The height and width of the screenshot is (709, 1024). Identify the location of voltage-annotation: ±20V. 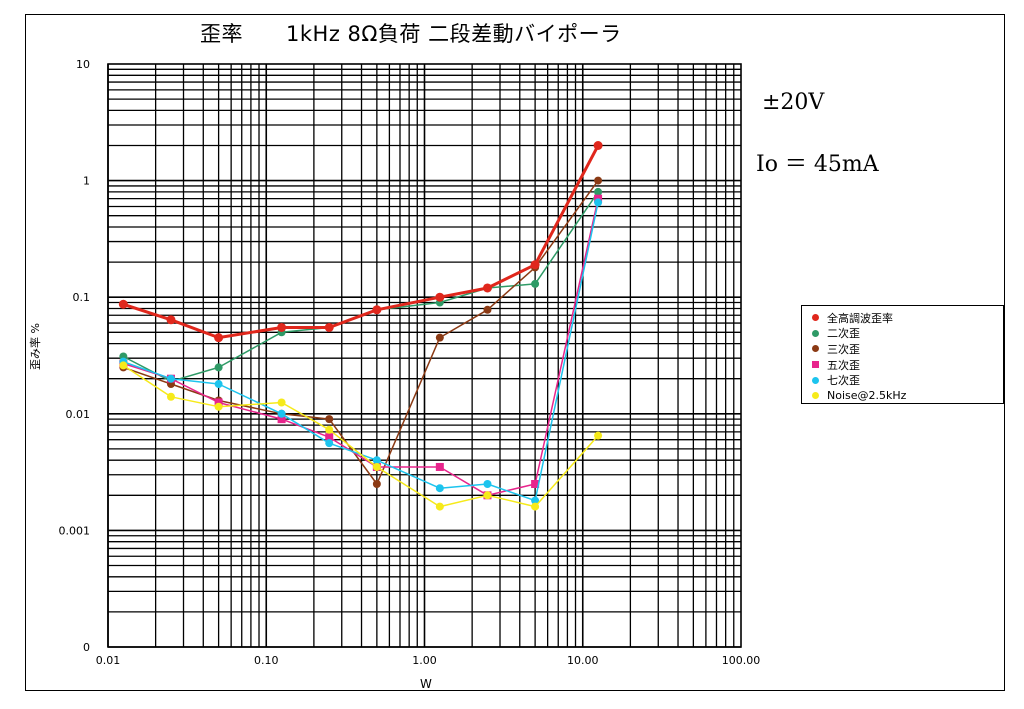
(793, 102).